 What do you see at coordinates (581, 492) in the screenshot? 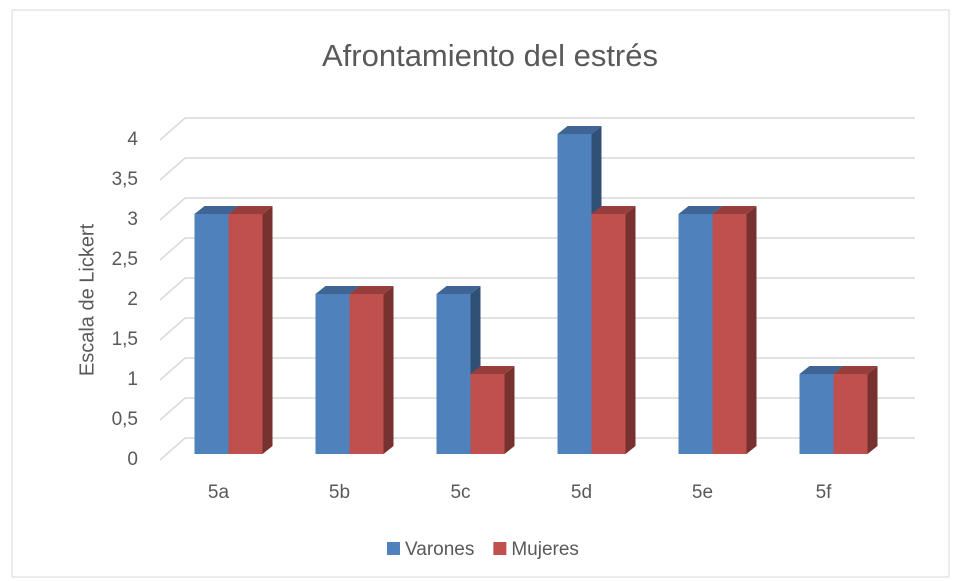
I see `x-tick-label: 5d` at bounding box center [581, 492].